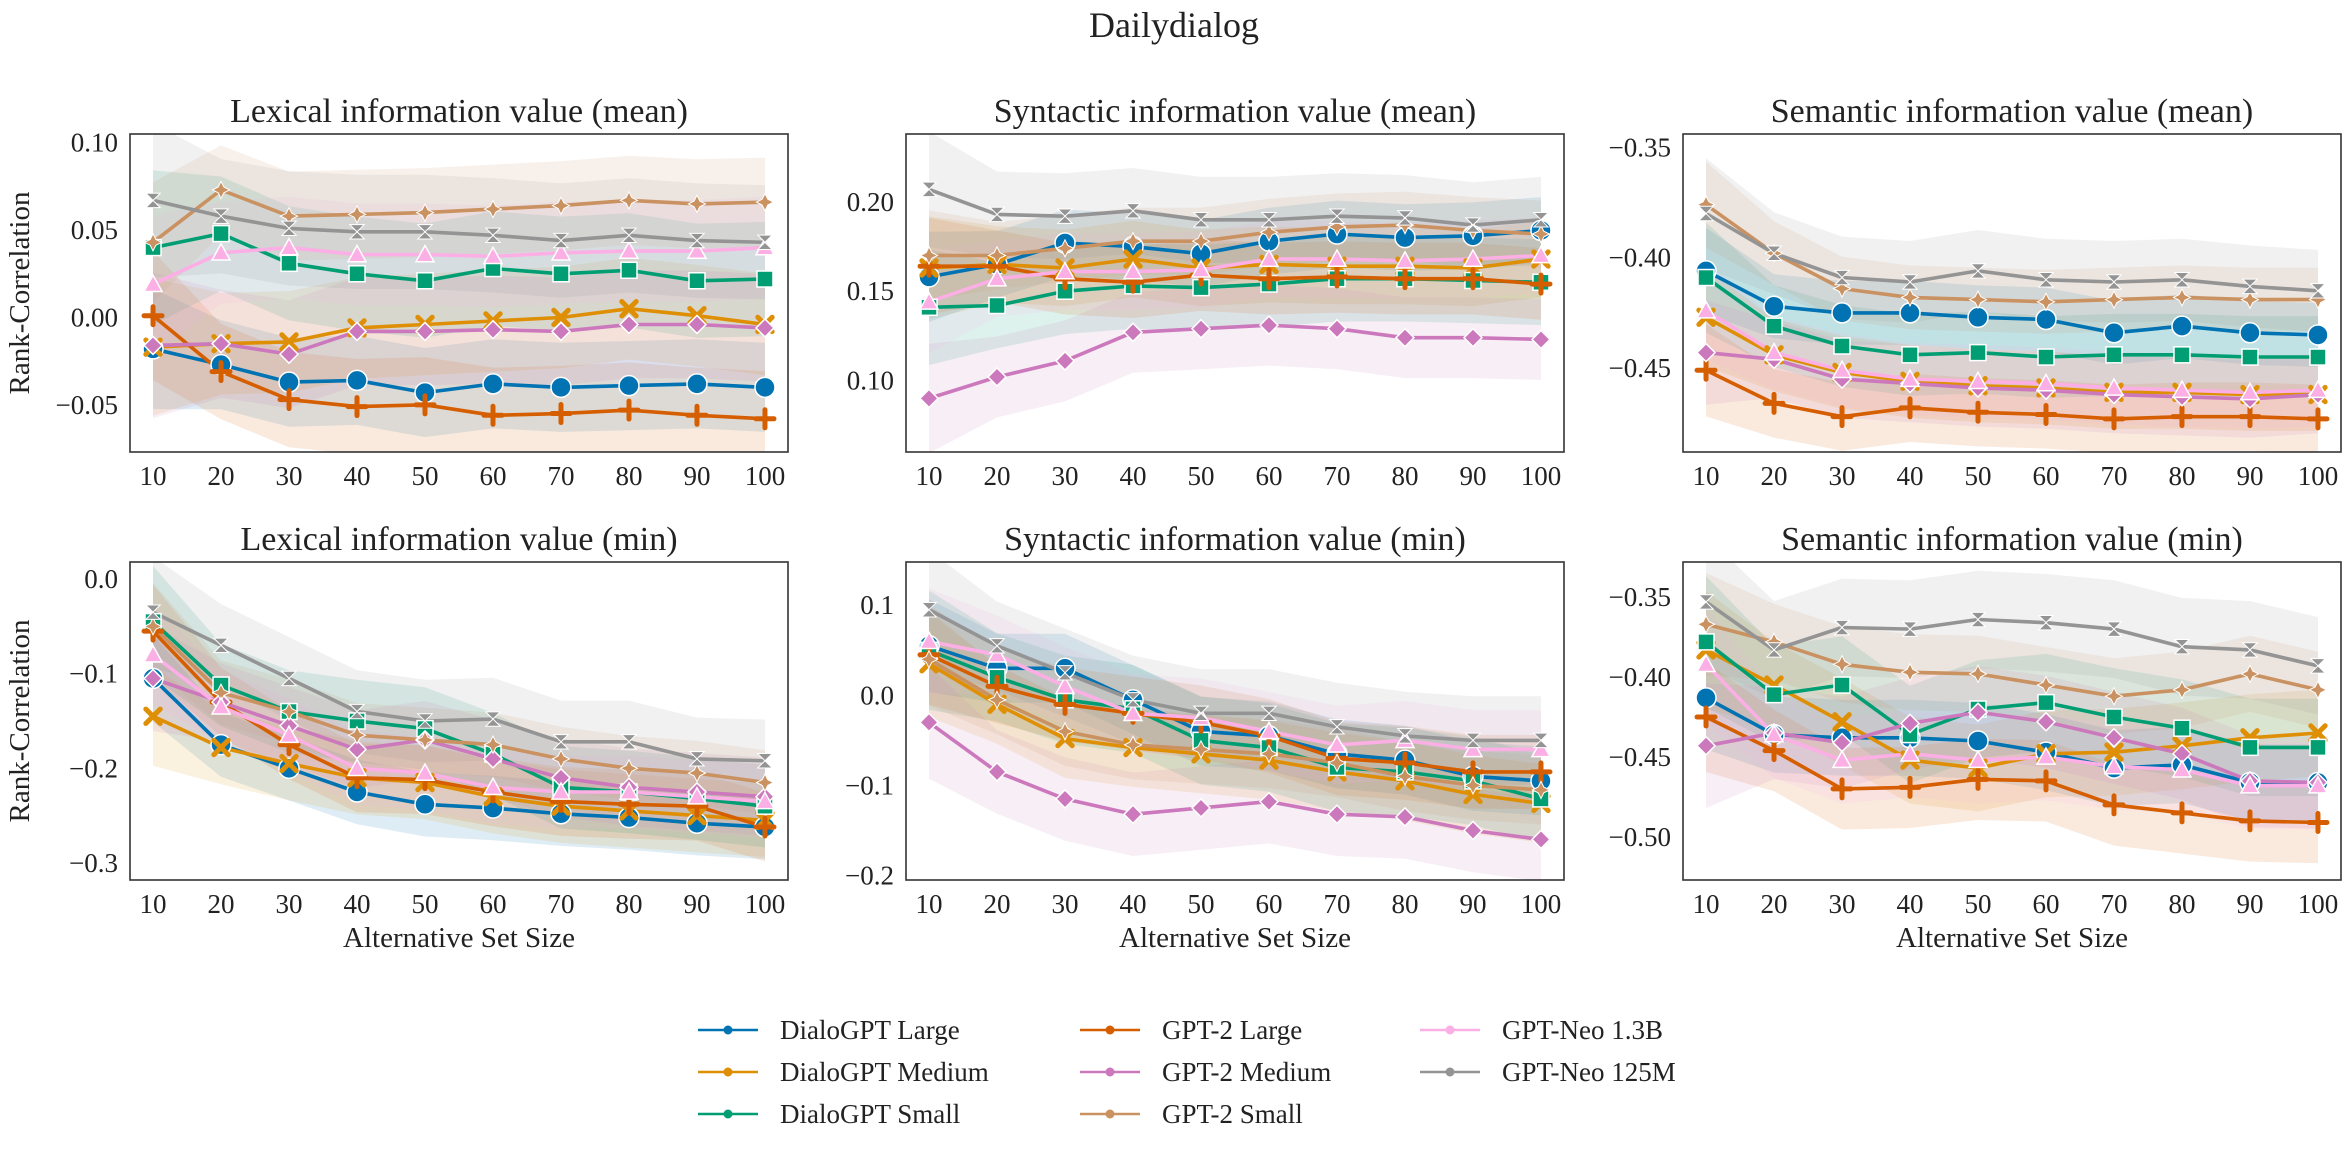 The width and height of the screenshot is (2348, 1152). I want to click on y-tick-label: 0.0, so click(101, 579).